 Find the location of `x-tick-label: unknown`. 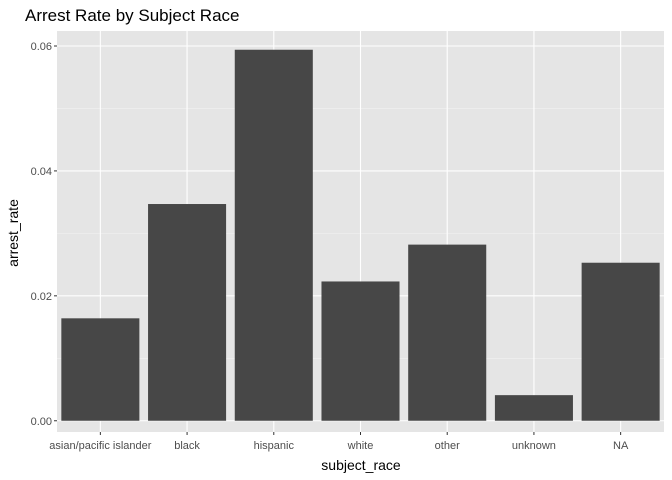

x-tick-label: unknown is located at coordinates (534, 446).